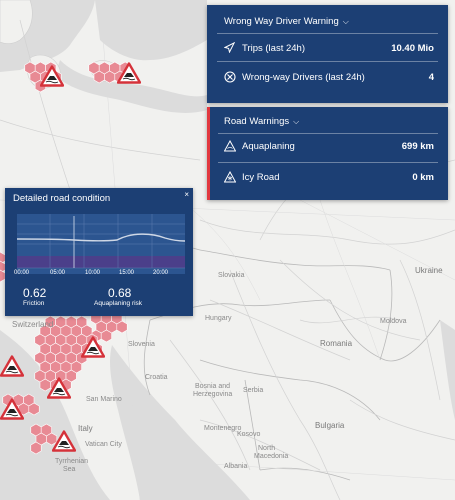  I want to click on navigation-arrow-icon, so click(230, 48).